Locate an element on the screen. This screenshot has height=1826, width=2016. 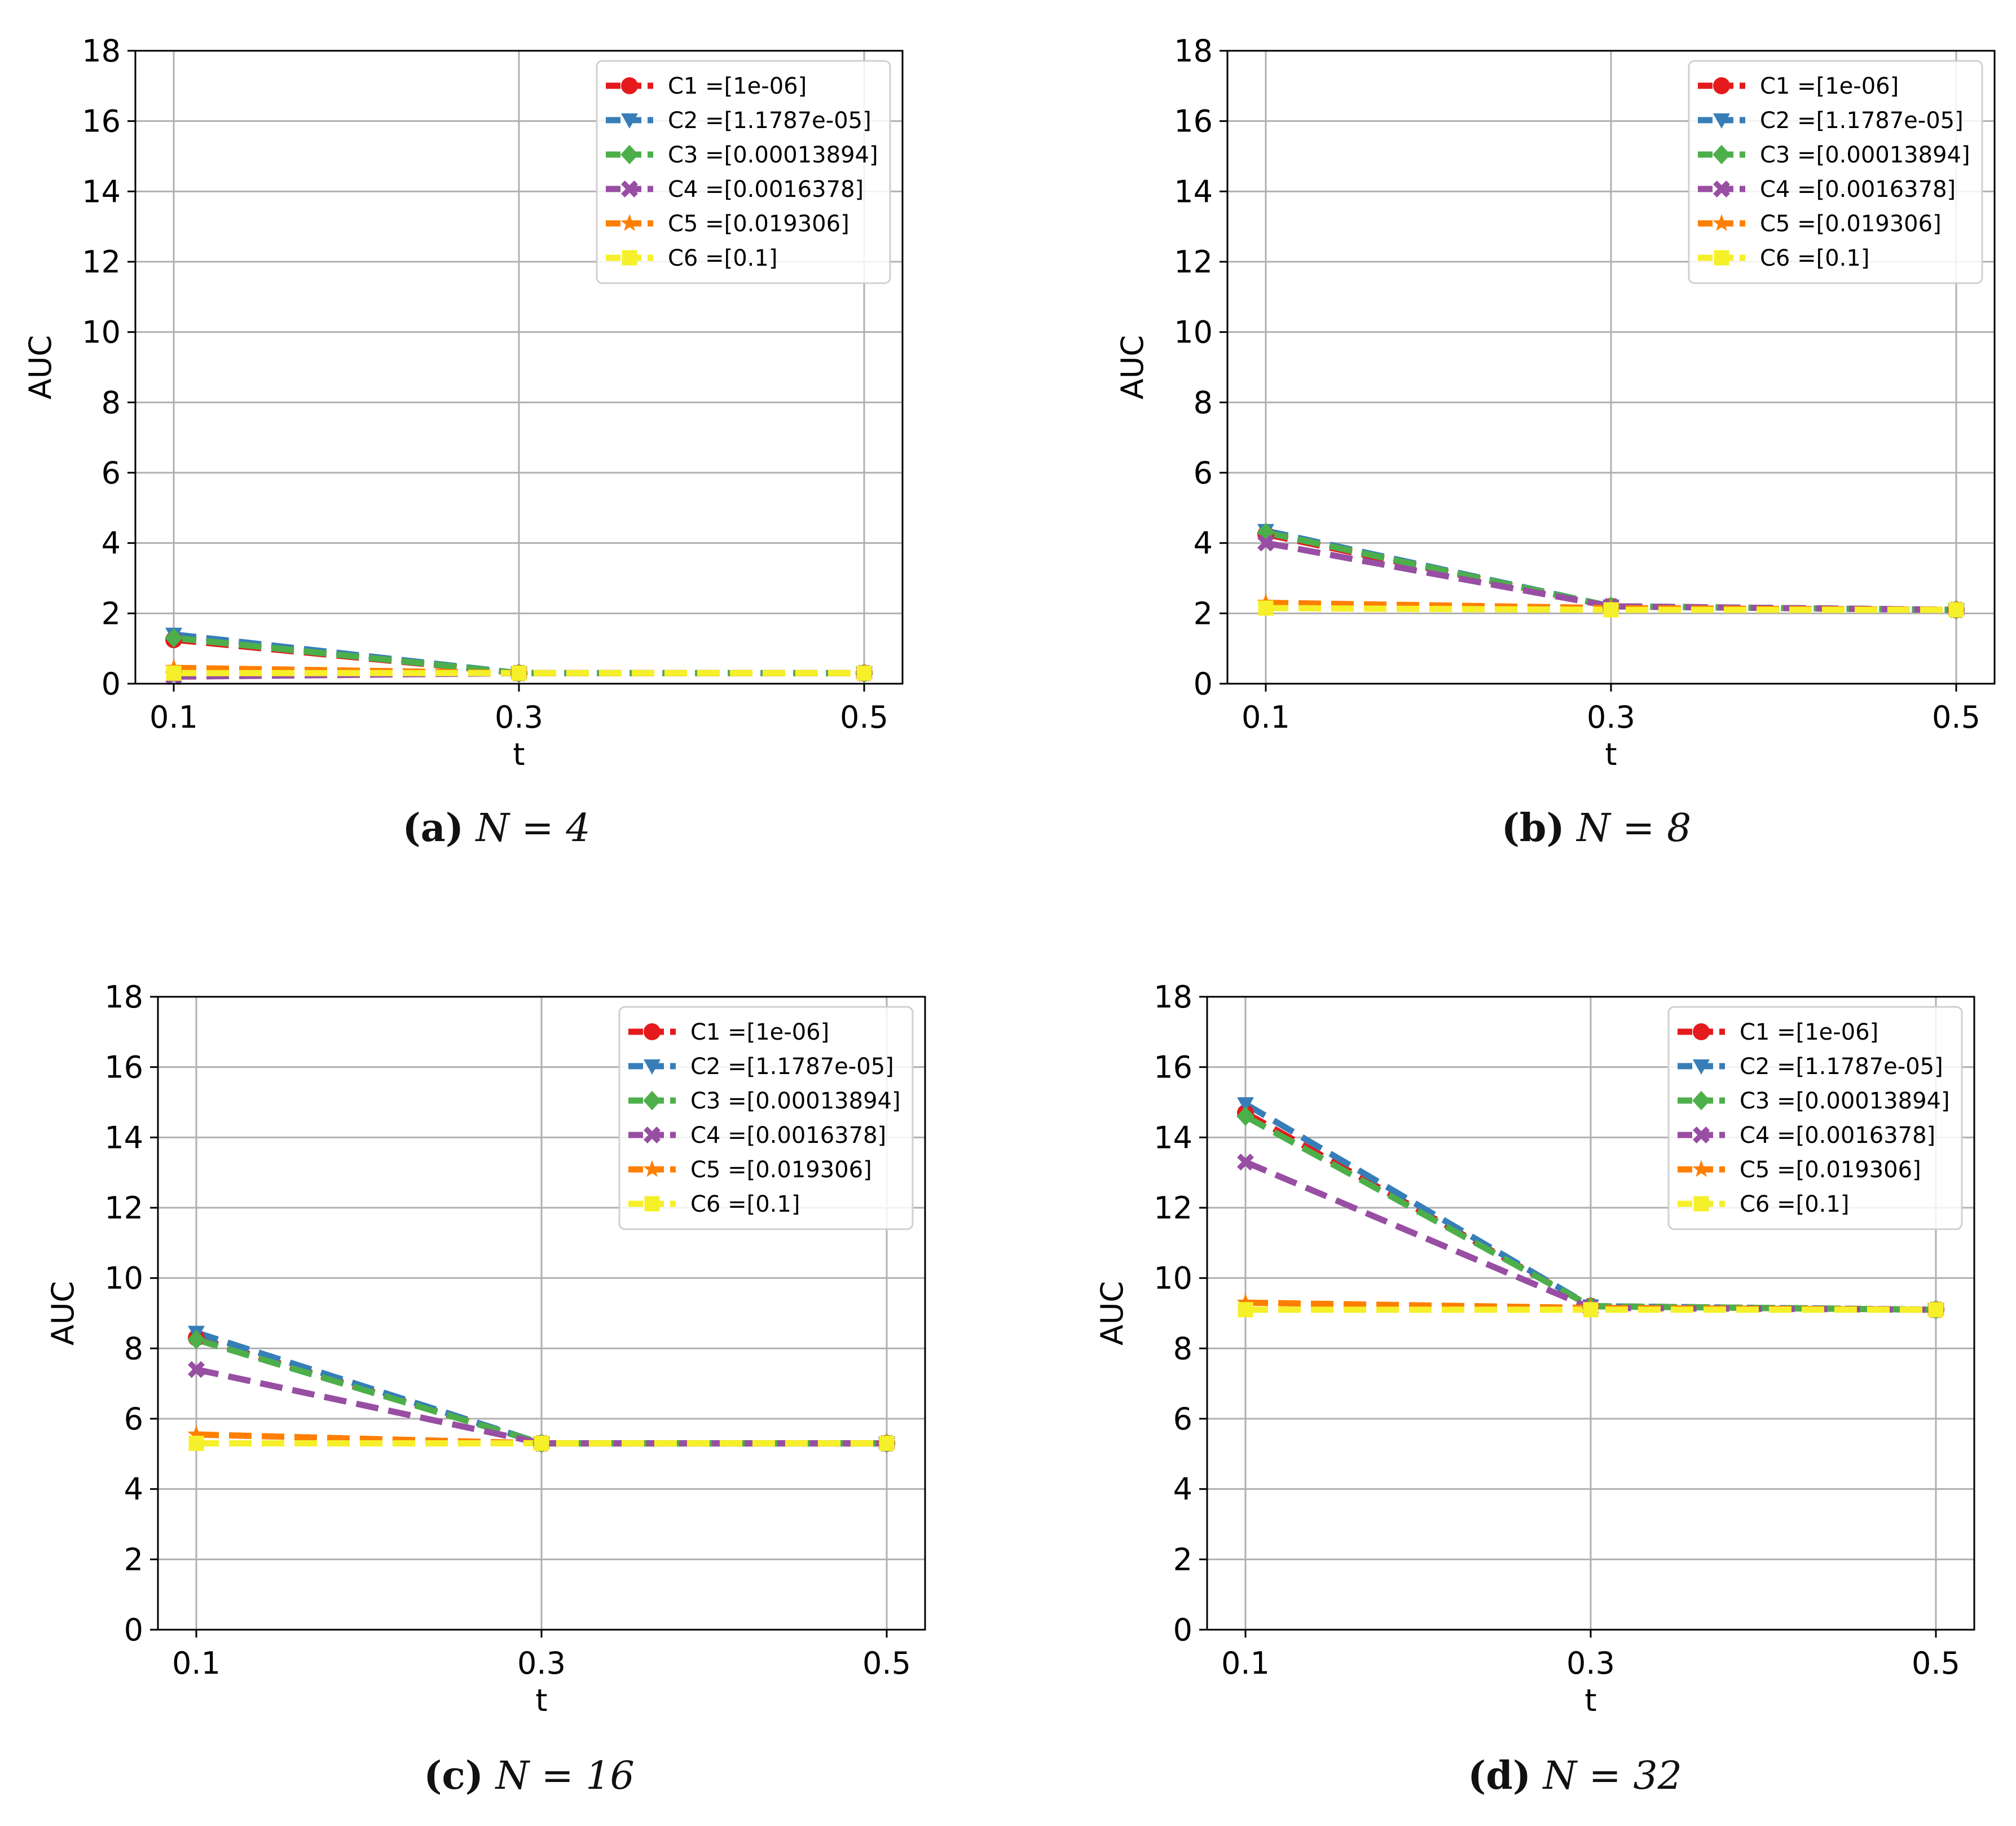
x-tick-label: 0.3 is located at coordinates (1590, 1663).